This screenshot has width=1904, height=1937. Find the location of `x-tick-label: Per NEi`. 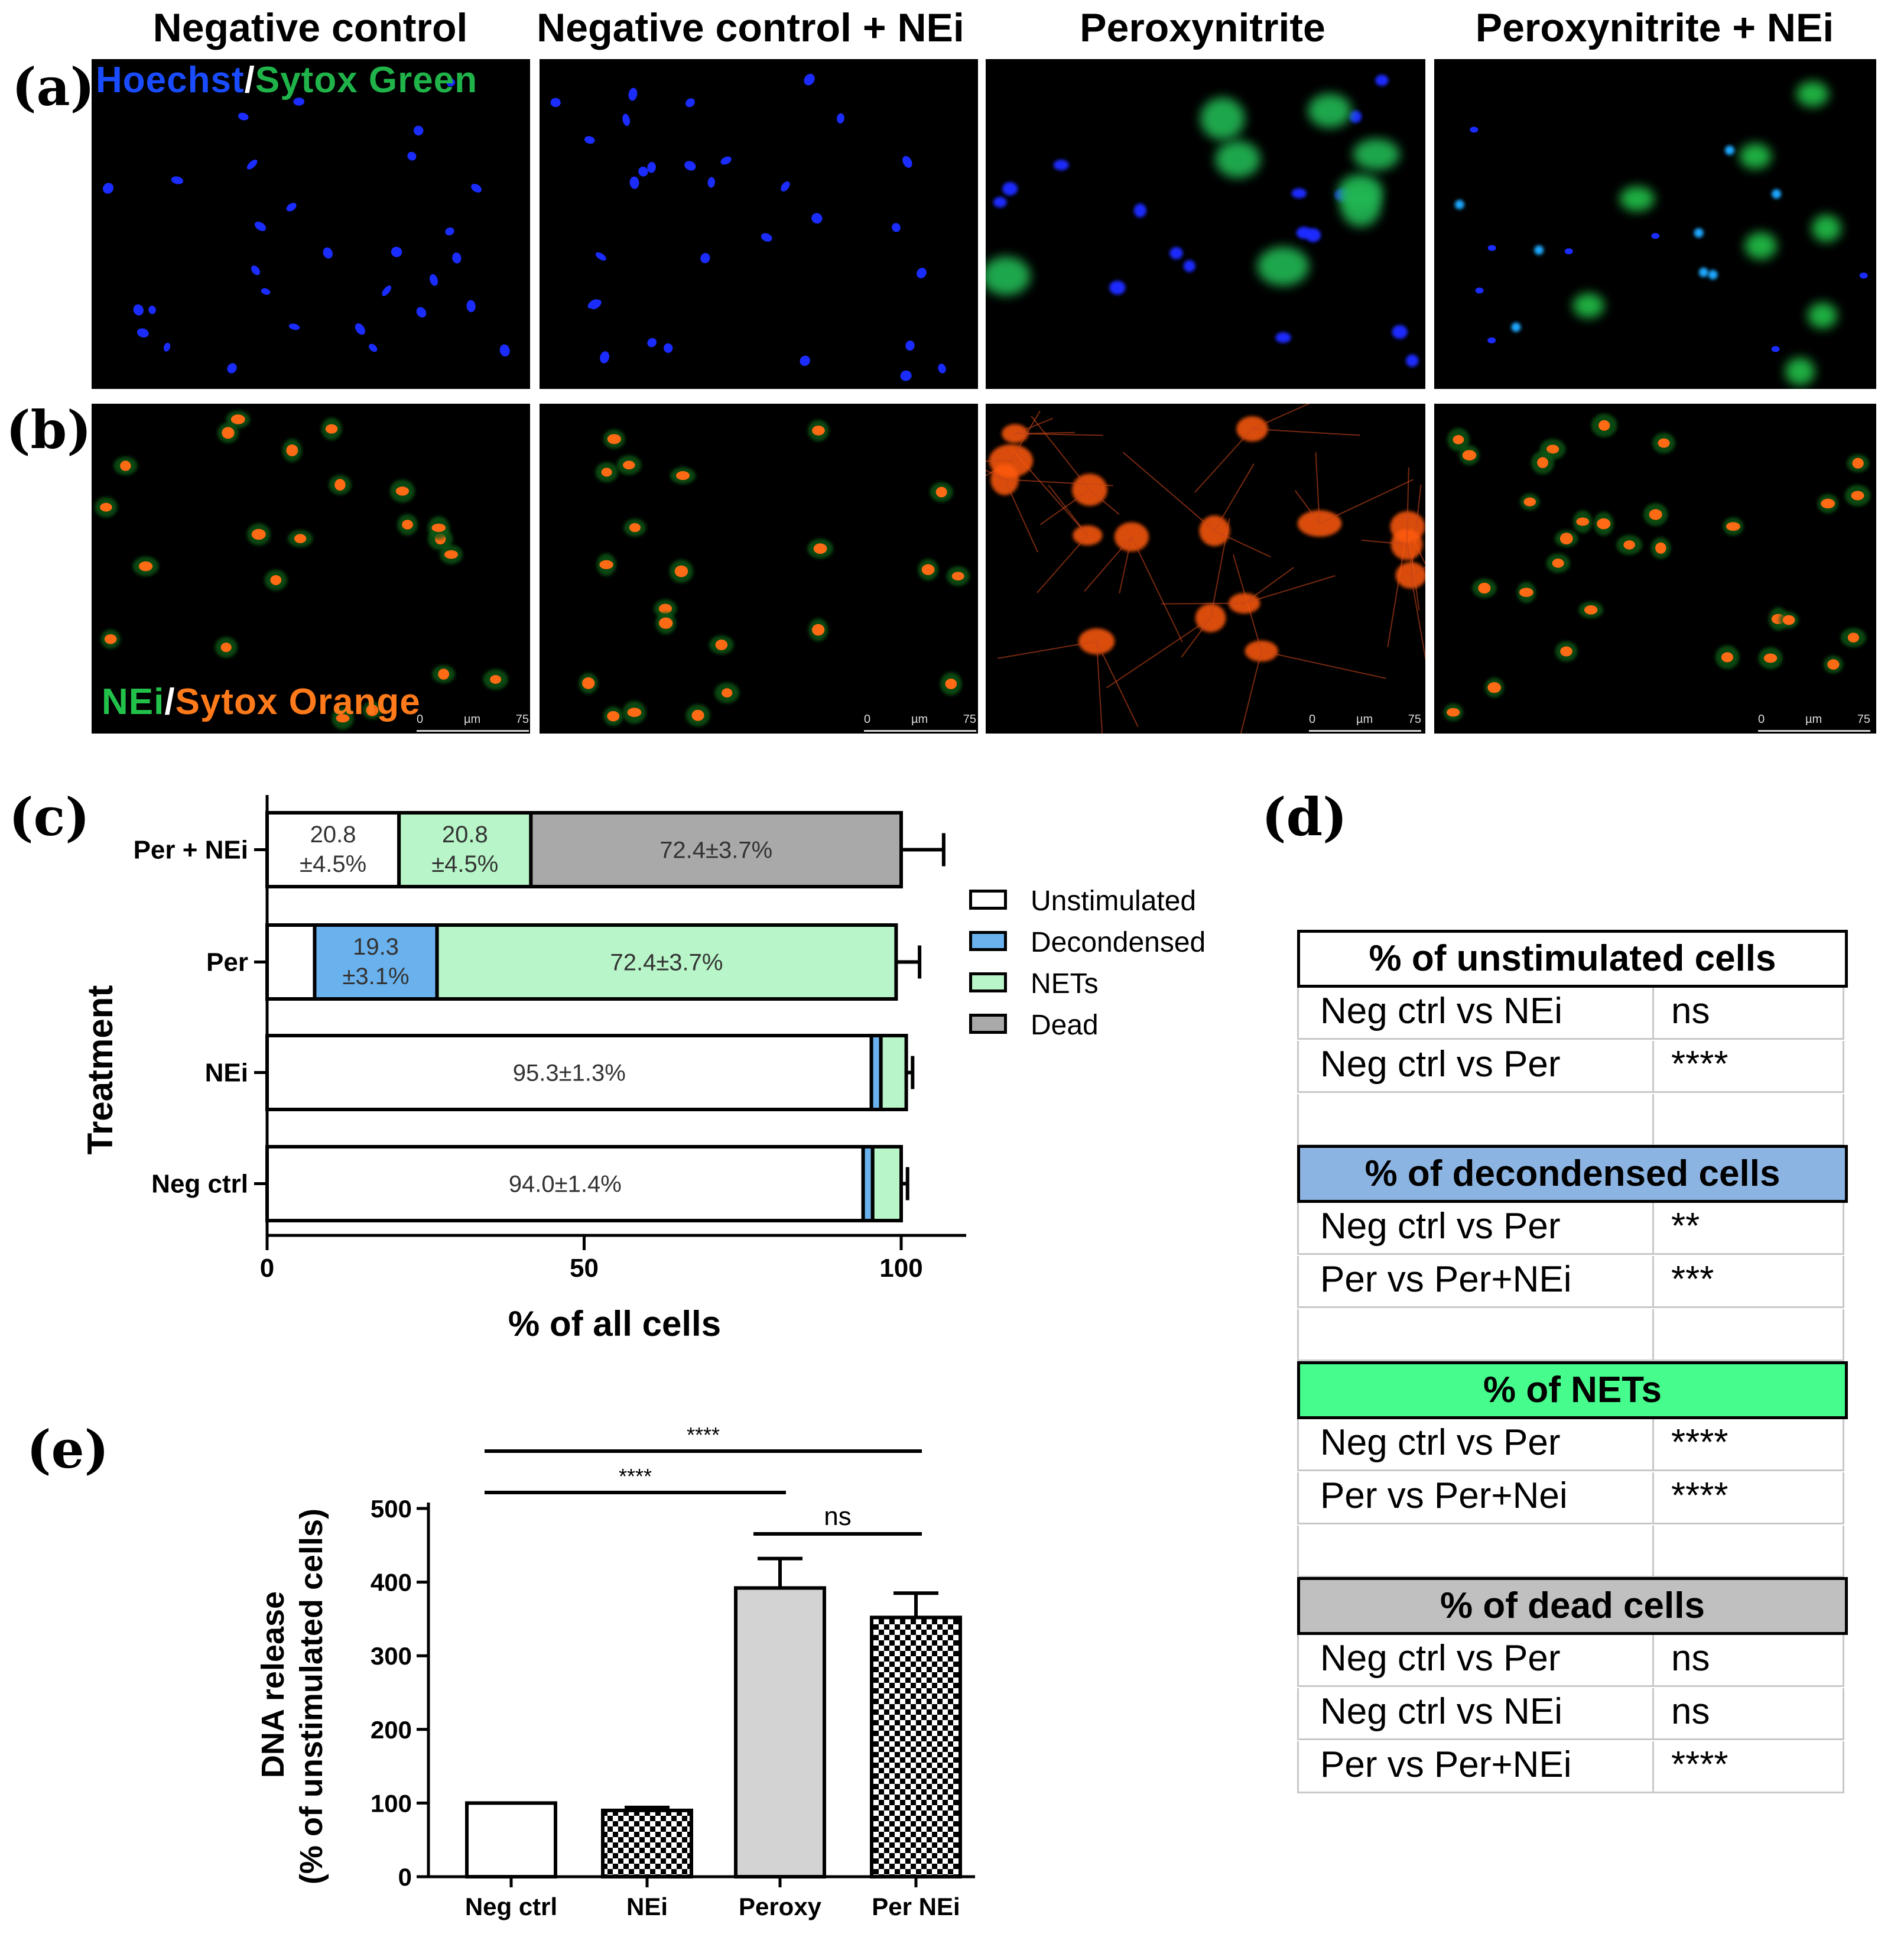

x-tick-label: Per NEi is located at coordinates (916, 1906).